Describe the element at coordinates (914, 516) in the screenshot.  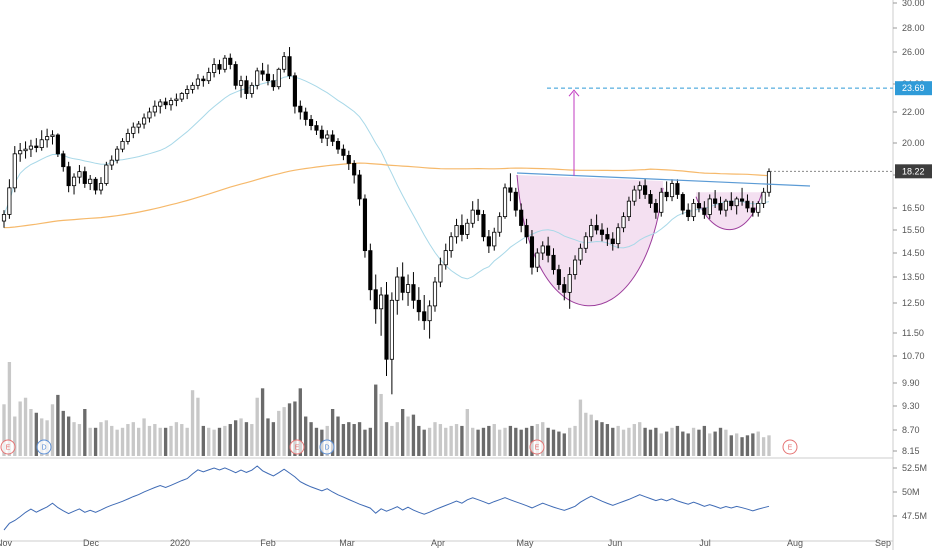
I see `indicator-tick-label: 47.5M` at that location.